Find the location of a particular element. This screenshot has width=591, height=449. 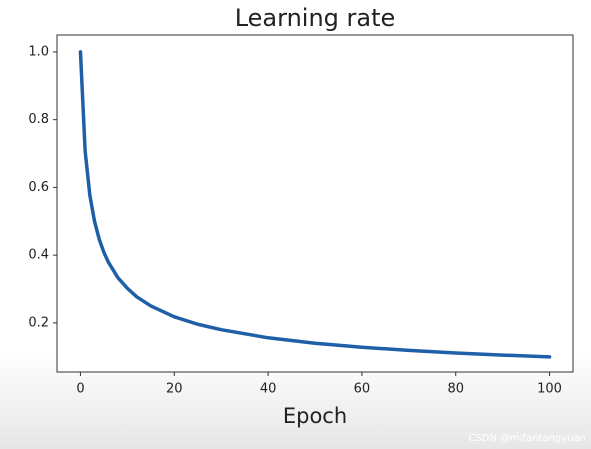

x-tick-label: 100 is located at coordinates (549, 389).